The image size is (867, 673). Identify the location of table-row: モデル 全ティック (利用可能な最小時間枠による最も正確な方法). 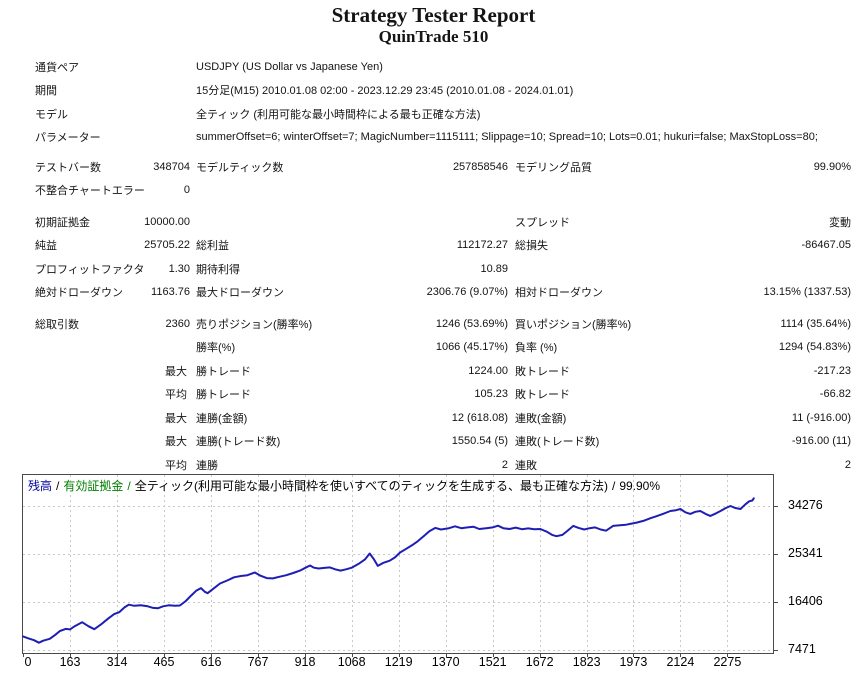
(433, 114).